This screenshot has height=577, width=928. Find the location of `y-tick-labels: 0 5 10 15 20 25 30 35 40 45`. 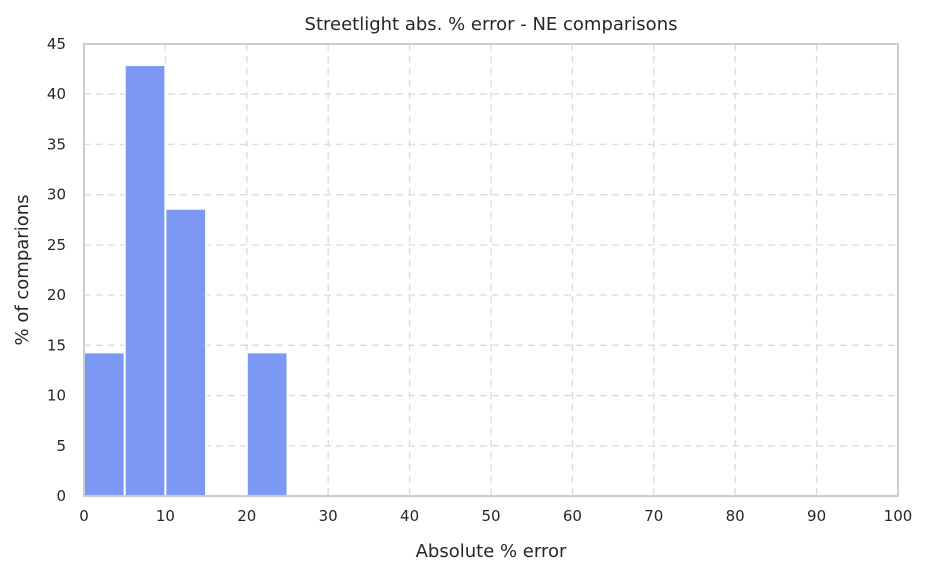

y-tick-labels: 0 5 10 15 20 25 30 35 40 45 is located at coordinates (56, 270).